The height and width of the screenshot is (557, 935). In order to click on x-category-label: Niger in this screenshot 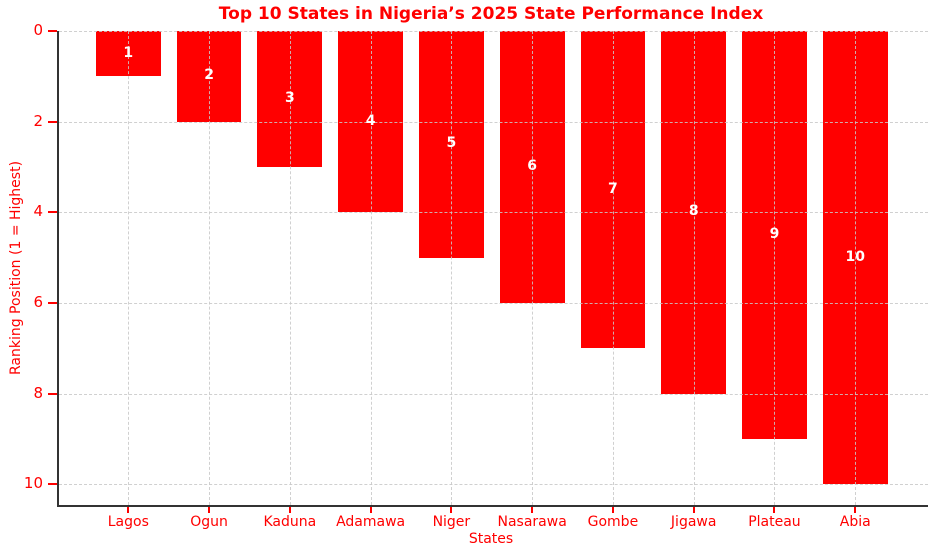, I will do `click(451, 522)`.